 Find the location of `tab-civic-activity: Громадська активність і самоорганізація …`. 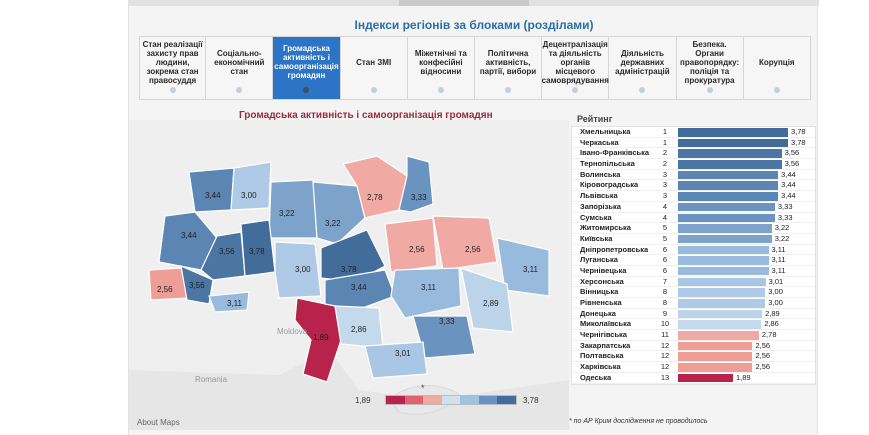

tab-civic-activity: Громадська активність і самоорганізація … is located at coordinates (307, 68).